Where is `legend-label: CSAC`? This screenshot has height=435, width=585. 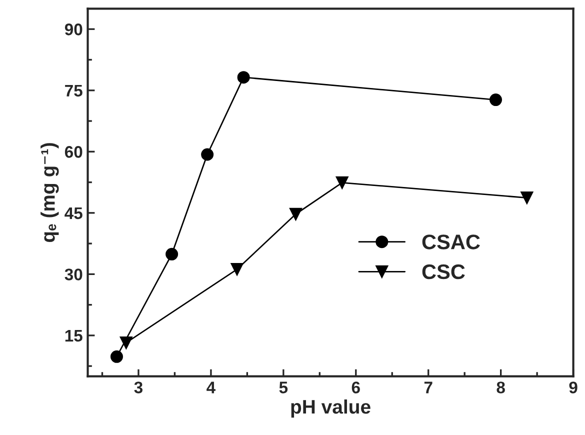 legend-label: CSAC is located at coordinates (451, 242).